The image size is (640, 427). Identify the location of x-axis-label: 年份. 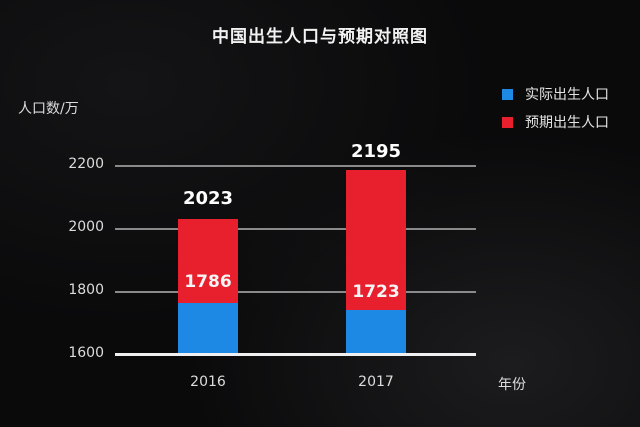
(512, 385).